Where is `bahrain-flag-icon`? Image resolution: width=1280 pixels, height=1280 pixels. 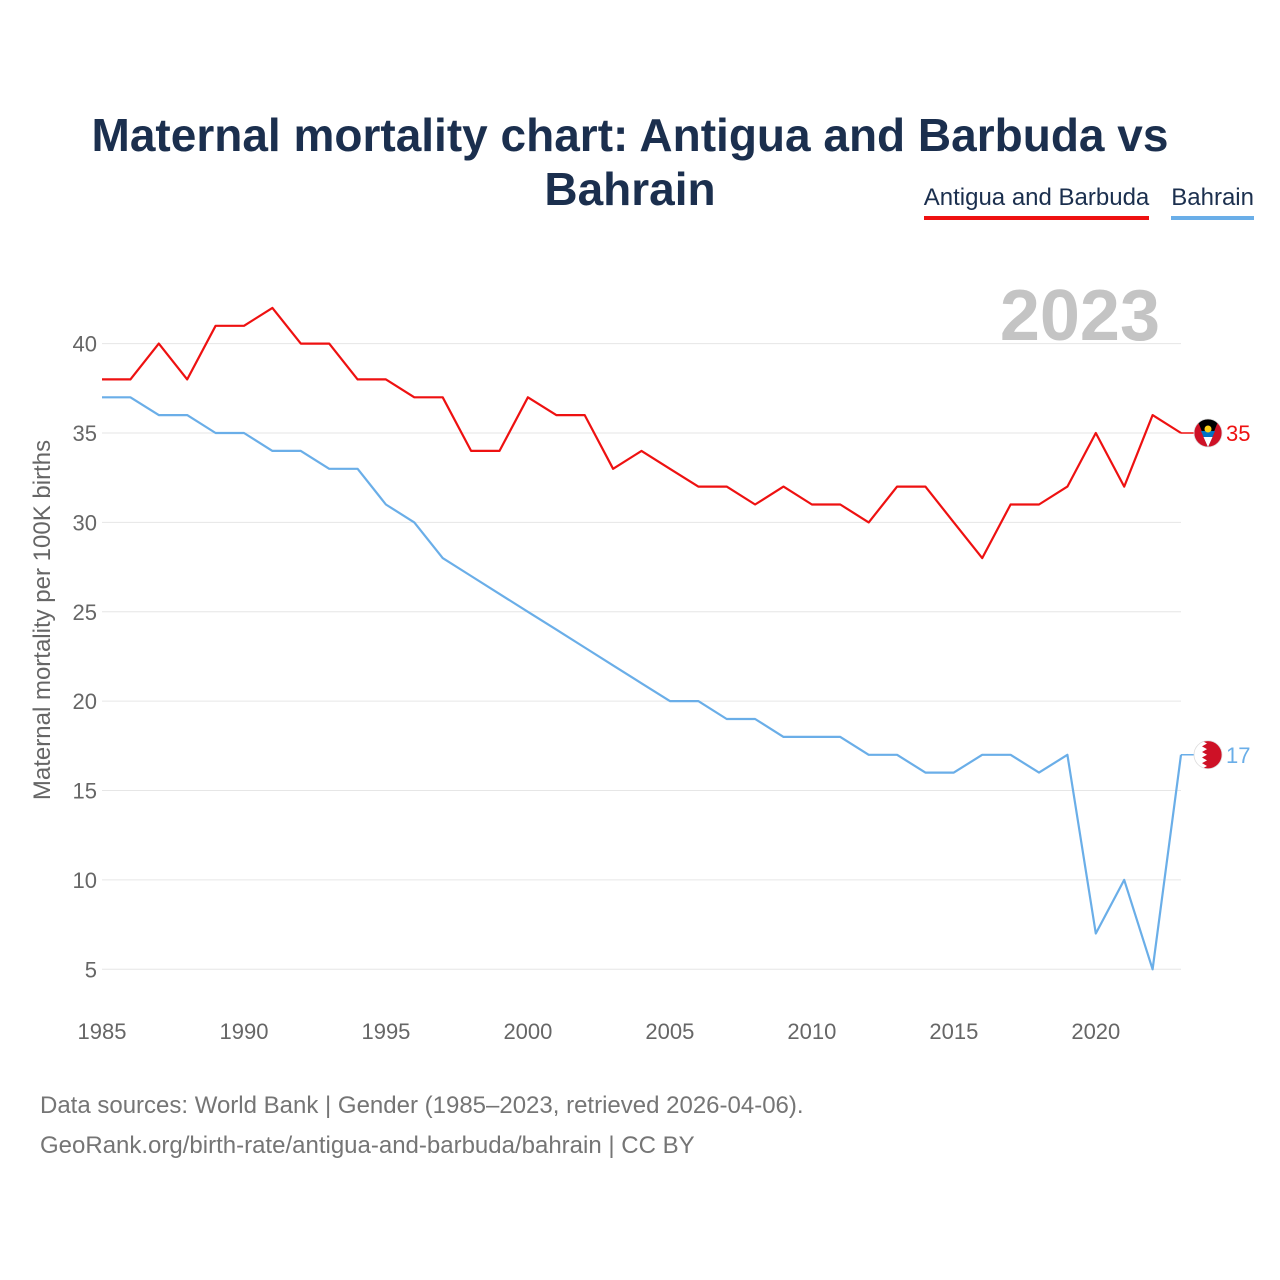
bahrain-flag-icon is located at coordinates (1208, 755).